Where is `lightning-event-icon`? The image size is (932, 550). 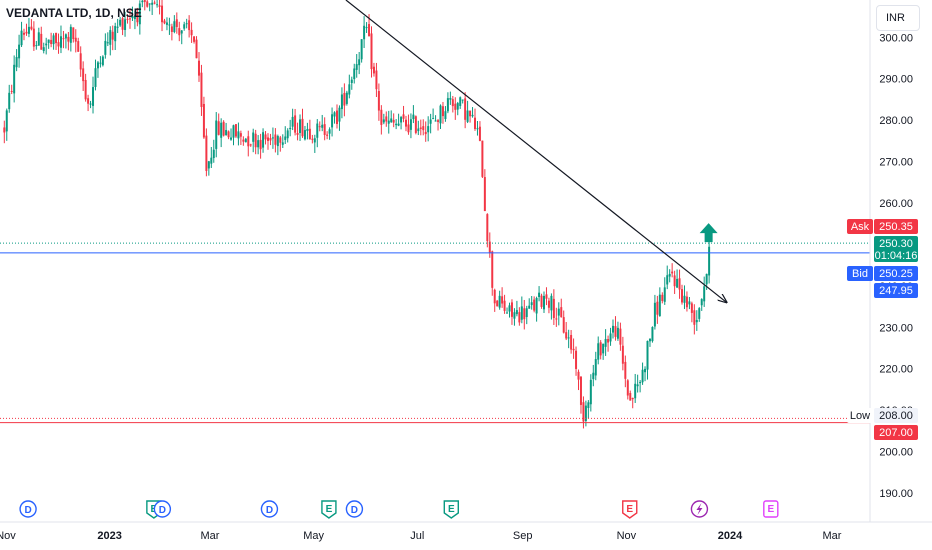 lightning-event-icon is located at coordinates (699, 509).